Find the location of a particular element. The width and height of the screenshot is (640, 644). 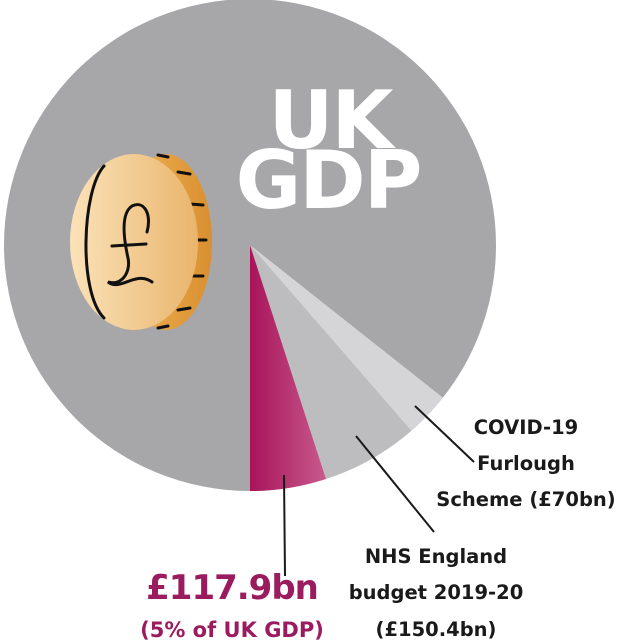

slice-nhs-england is located at coordinates (331, 362).